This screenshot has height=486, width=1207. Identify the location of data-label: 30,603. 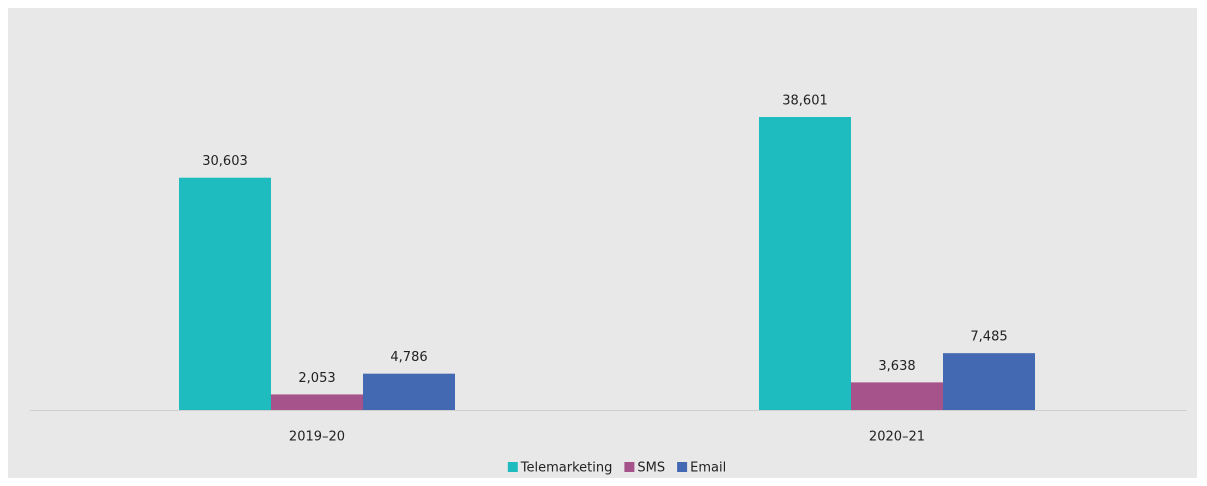
(225, 161).